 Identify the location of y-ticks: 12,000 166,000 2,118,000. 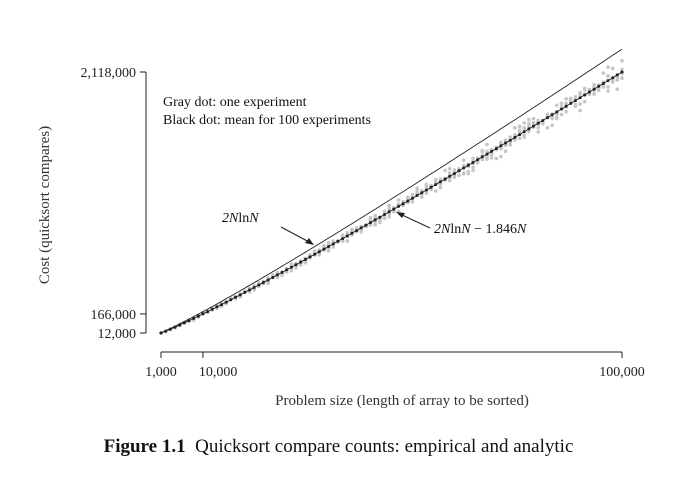
(113, 204).